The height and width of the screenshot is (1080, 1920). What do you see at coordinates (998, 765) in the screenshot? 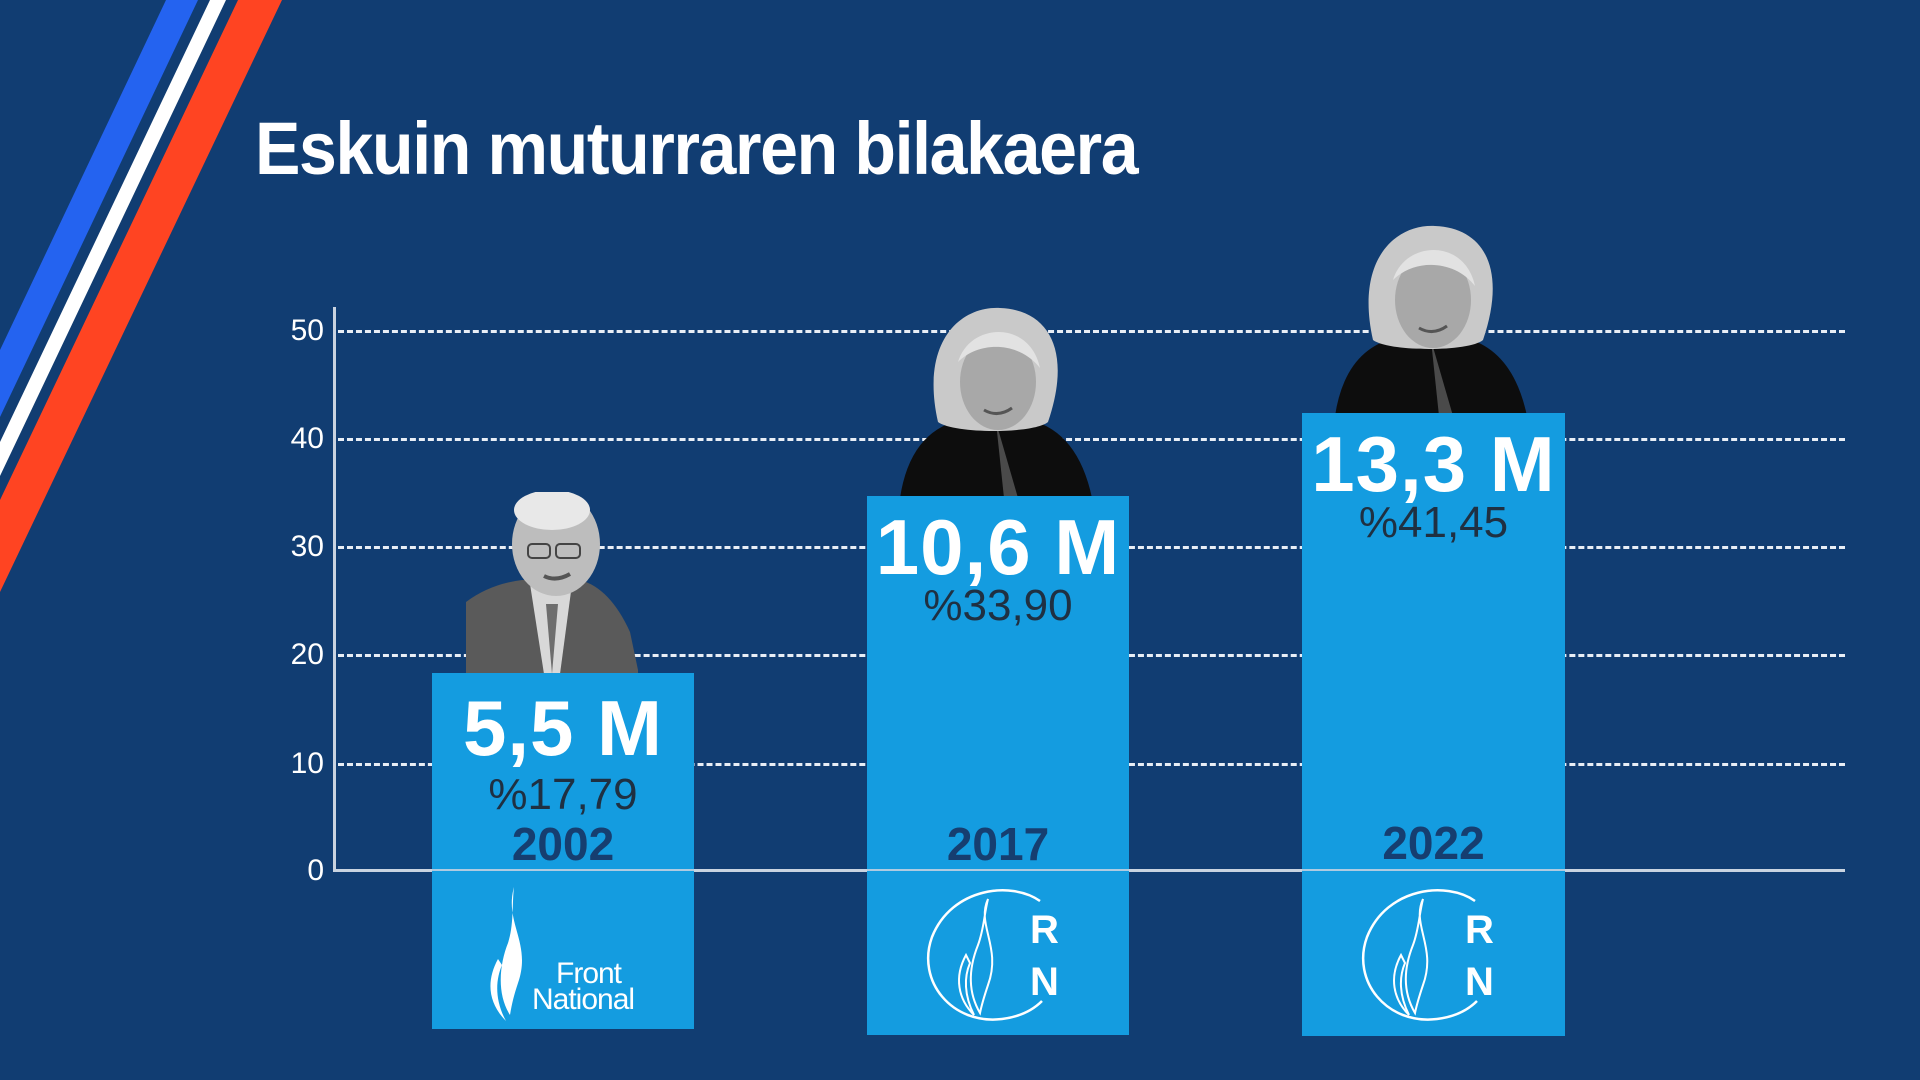
I see `bar-2017: 10,6 M %33,90 2017 R N` at bounding box center [998, 765].